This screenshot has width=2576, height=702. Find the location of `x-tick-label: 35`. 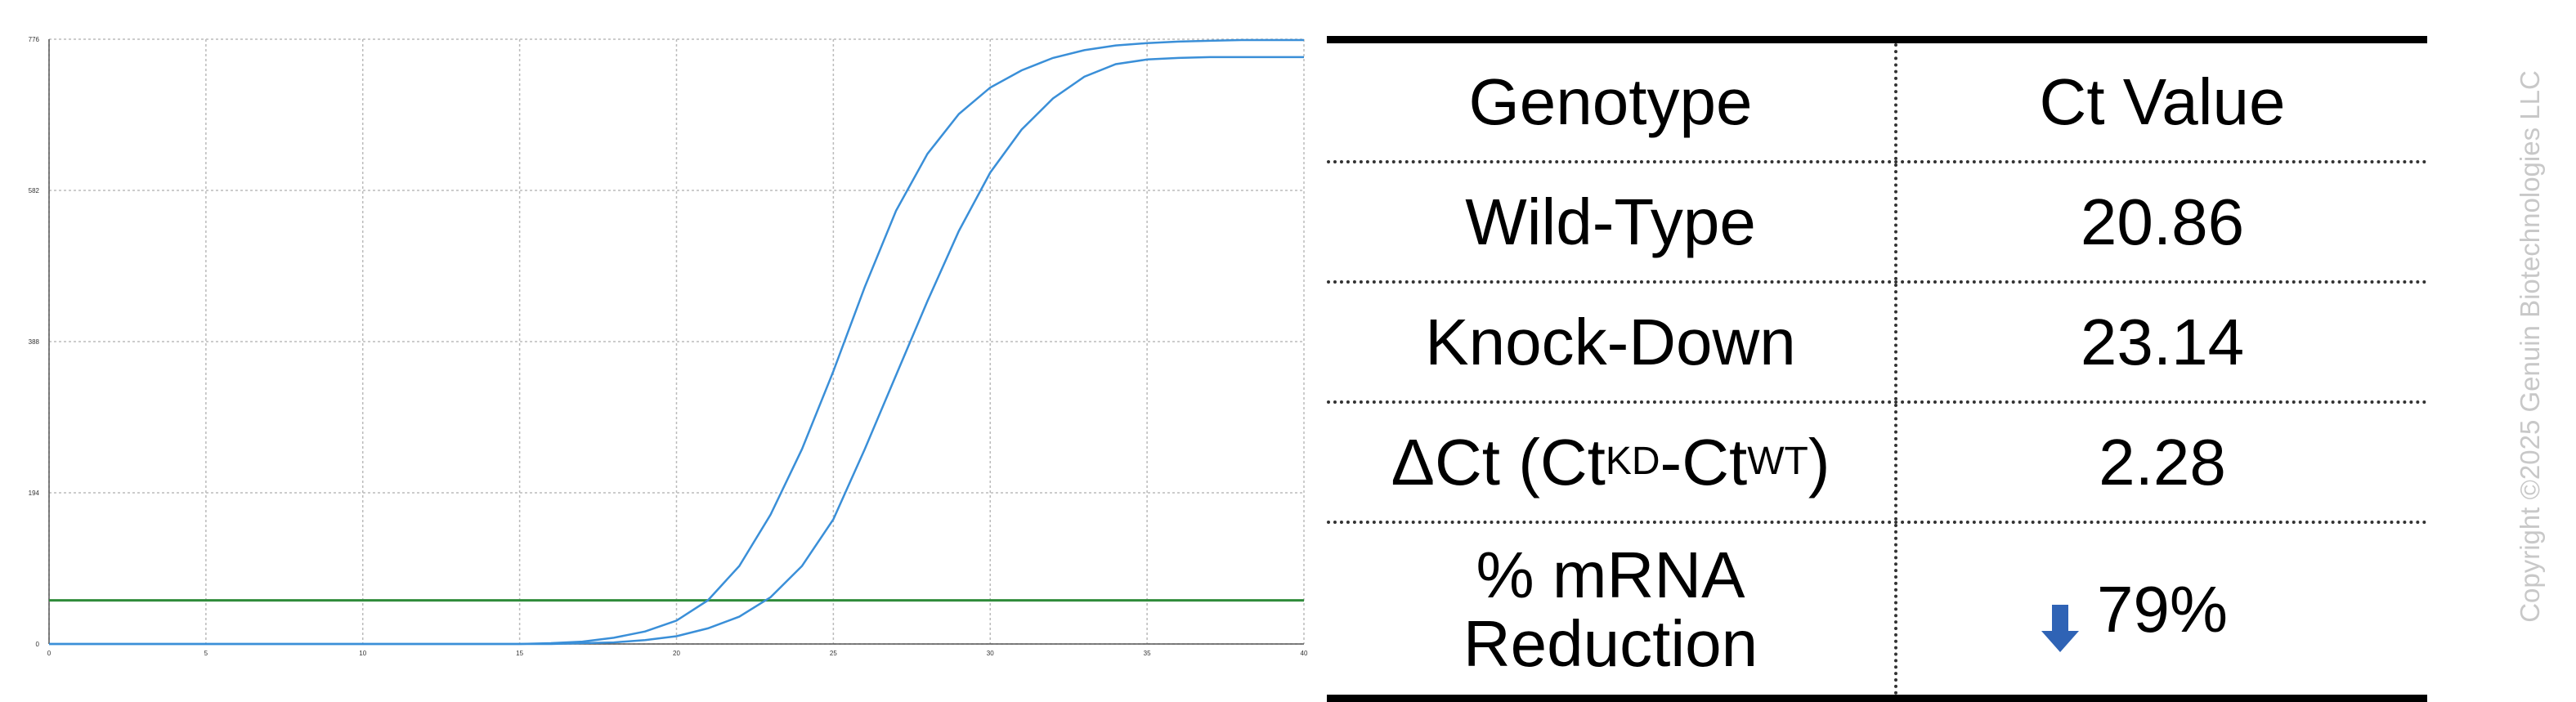

x-tick-label: 35 is located at coordinates (1147, 653).